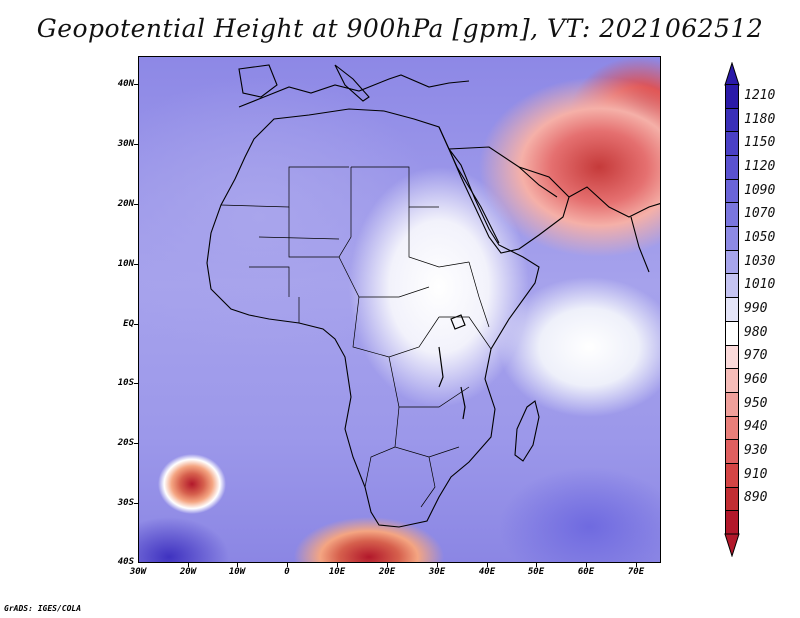 Image resolution: width=800 pixels, height=618 pixels. Describe the element at coordinates (636, 572) in the screenshot. I see `lon-label: 70E` at that location.